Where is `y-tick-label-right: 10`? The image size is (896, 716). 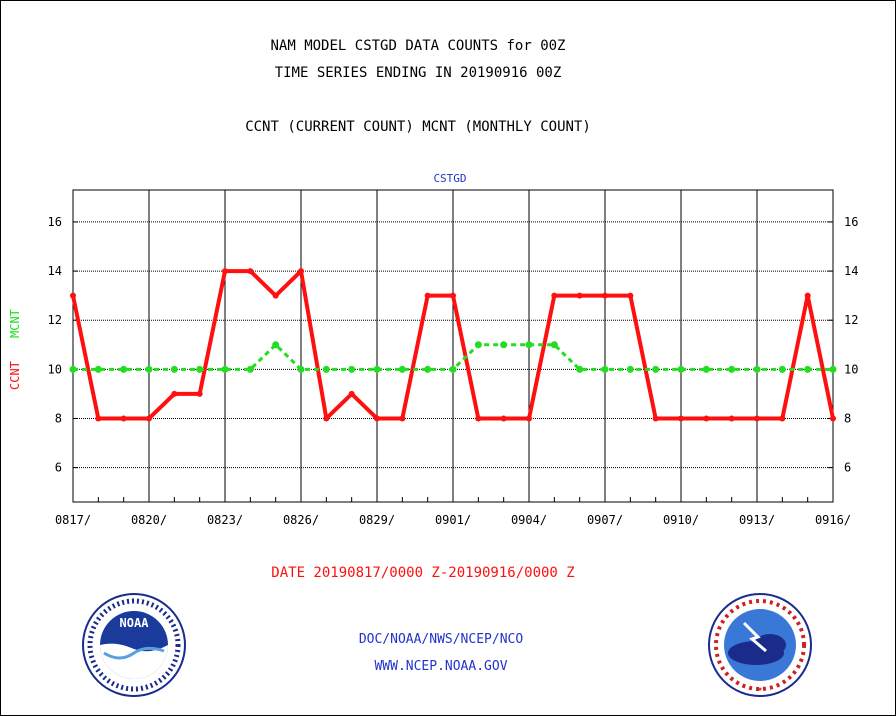 y-tick-label-right: 10 is located at coordinates (851, 369).